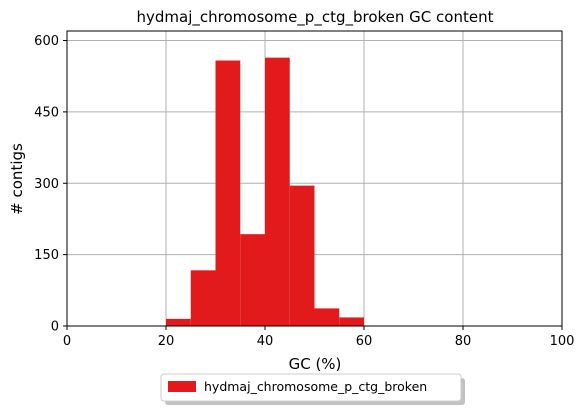 This screenshot has width=586, height=412. I want to click on x-tick-label: 100, so click(562, 341).